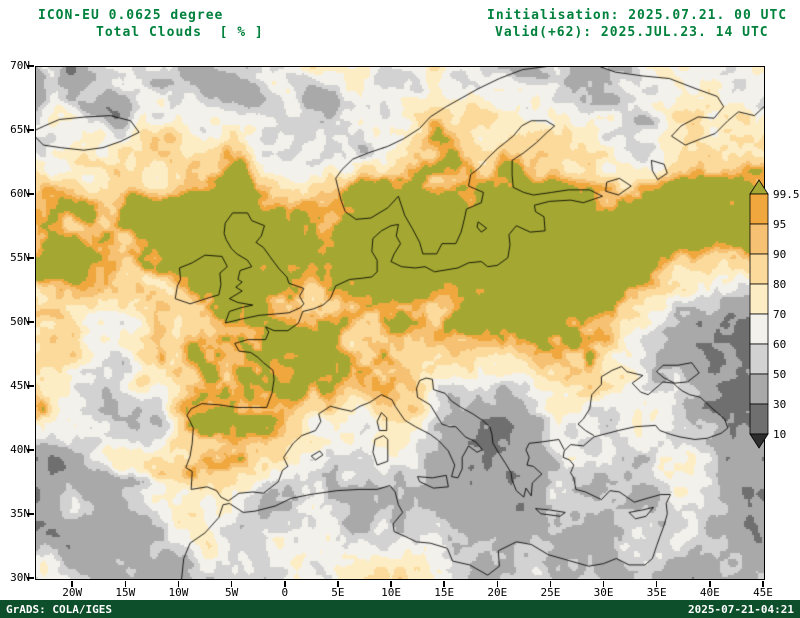 The image size is (800, 618). Describe the element at coordinates (763, 592) in the screenshot. I see `lon-tick-label: 45E` at that location.